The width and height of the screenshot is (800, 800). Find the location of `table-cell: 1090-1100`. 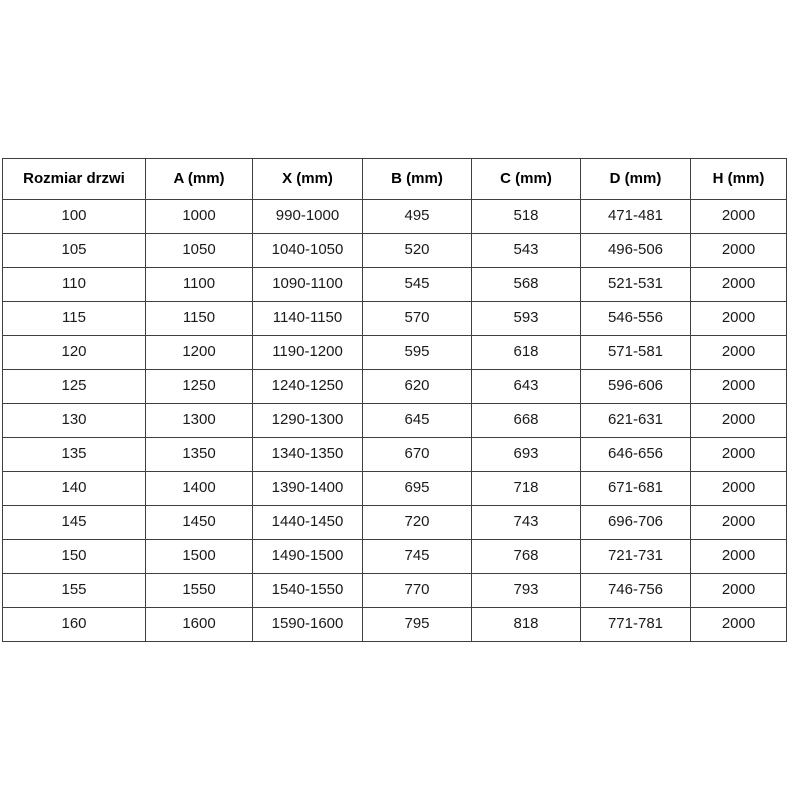

table-cell: 1090-1100 is located at coordinates (307, 284).